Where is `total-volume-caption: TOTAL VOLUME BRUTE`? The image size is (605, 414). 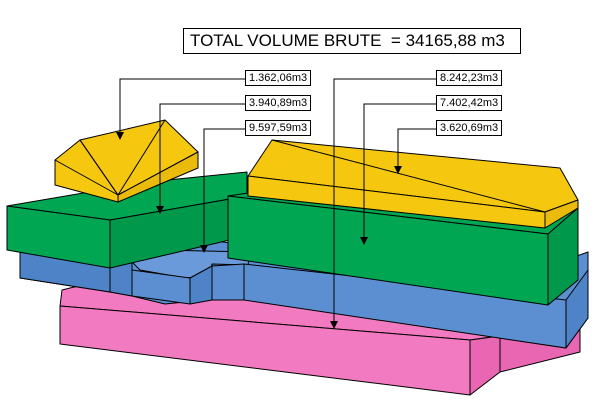 total-volume-caption: TOTAL VOLUME BRUTE is located at coordinates (286, 40).